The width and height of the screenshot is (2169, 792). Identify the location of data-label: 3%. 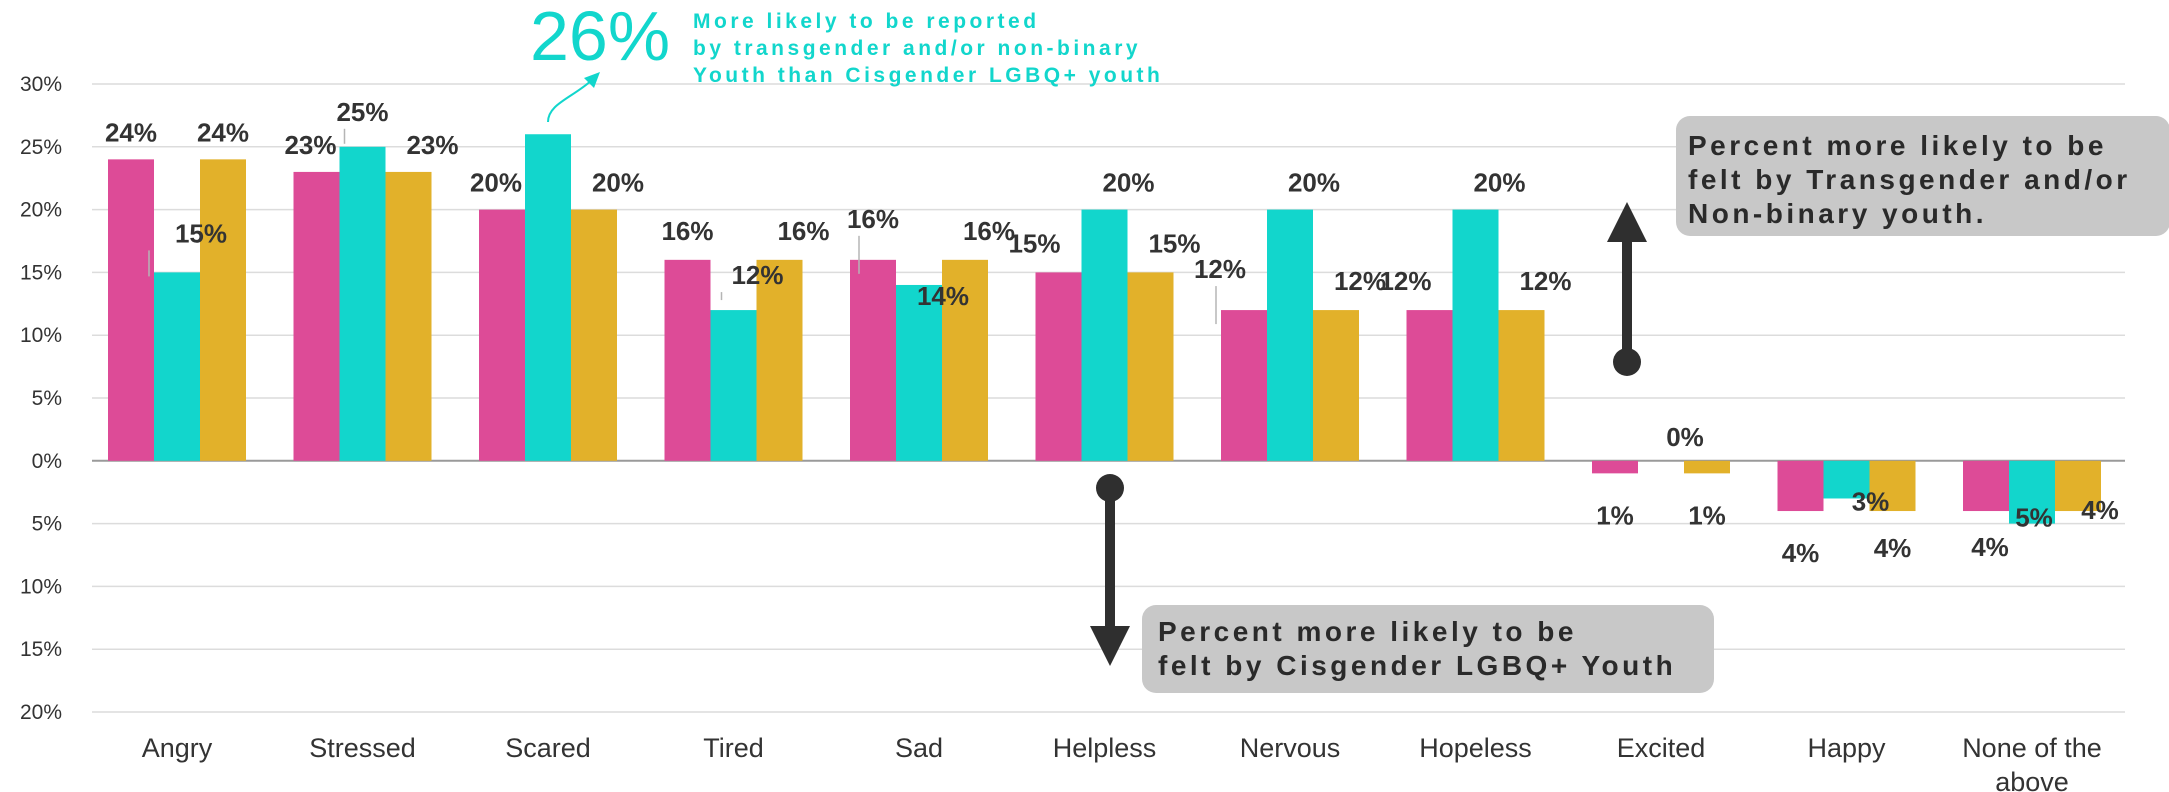
(1871, 501).